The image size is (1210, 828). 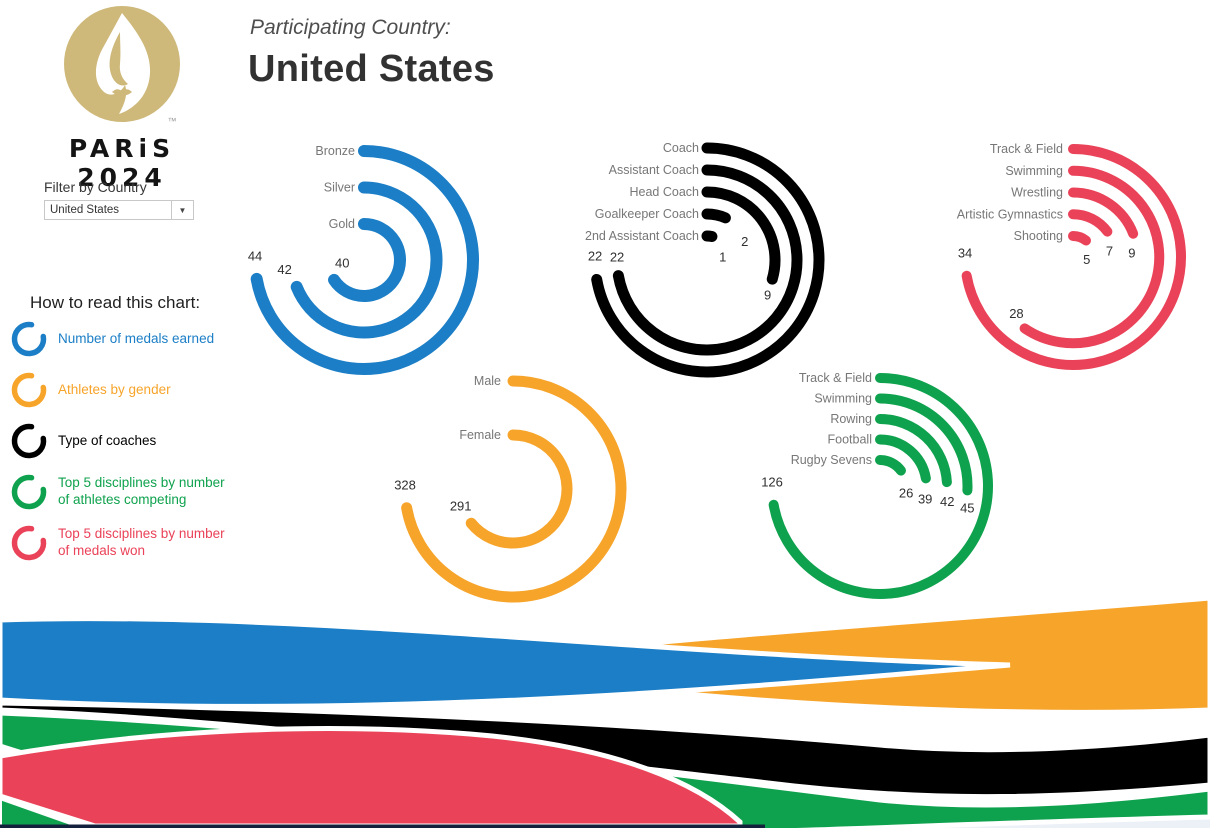 What do you see at coordinates (122, 66) in the screenshot?
I see `paris-2024-flame-emblem: ™` at bounding box center [122, 66].